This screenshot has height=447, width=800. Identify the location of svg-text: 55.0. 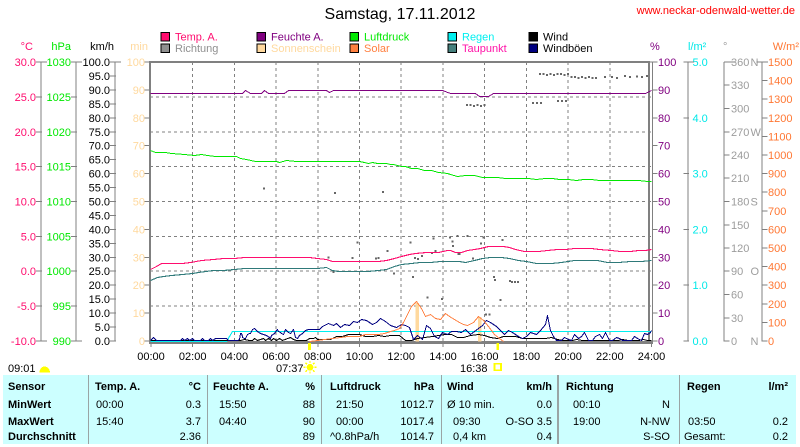
(99, 189).